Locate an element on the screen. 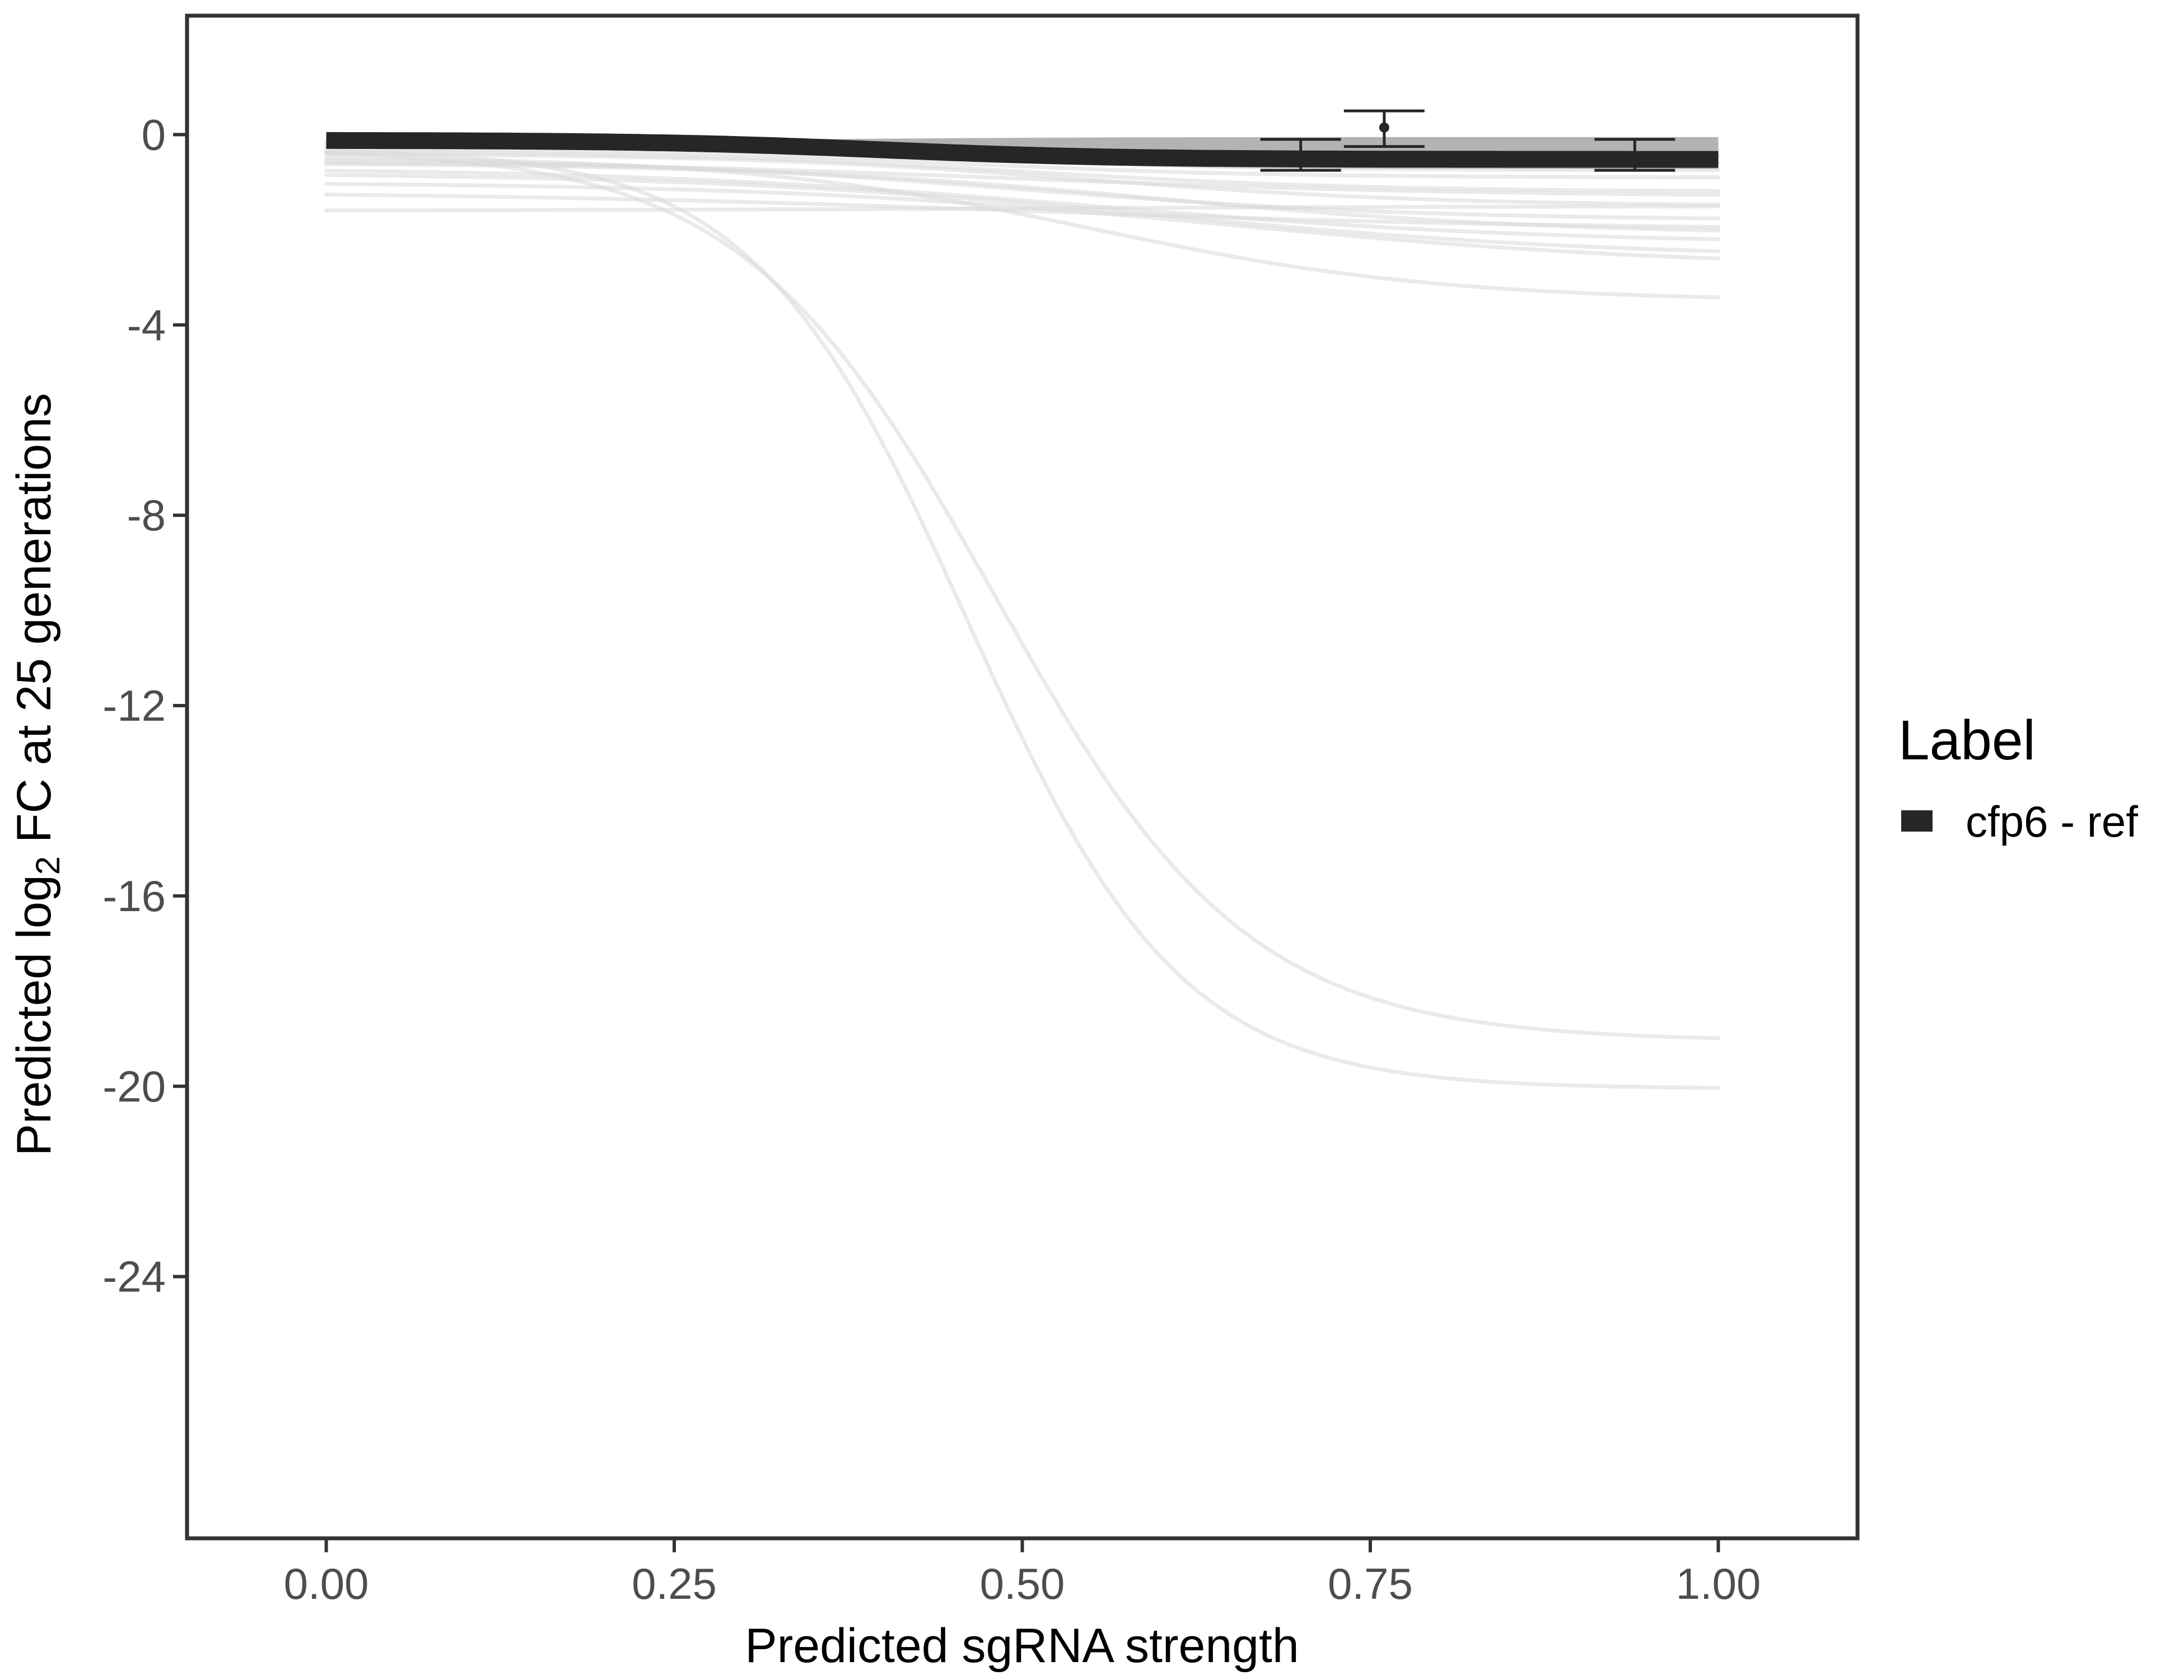  y-axis-title: Predicted log2 FC at 25 generations is located at coordinates (37, 775).